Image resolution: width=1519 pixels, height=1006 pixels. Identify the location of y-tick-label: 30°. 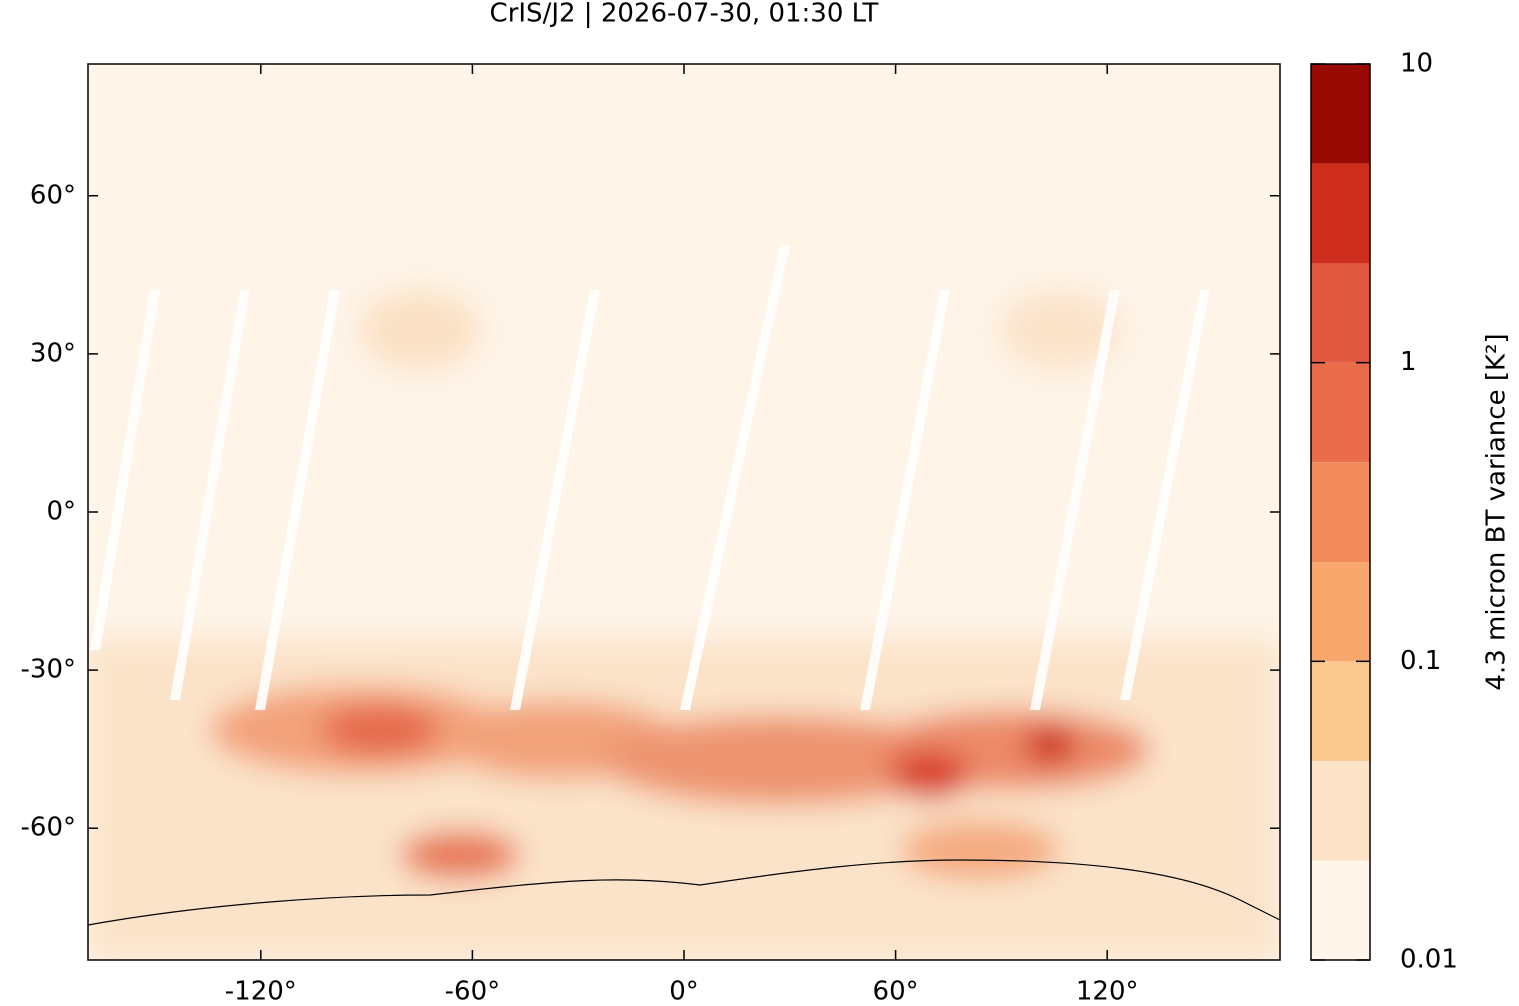
(53, 353).